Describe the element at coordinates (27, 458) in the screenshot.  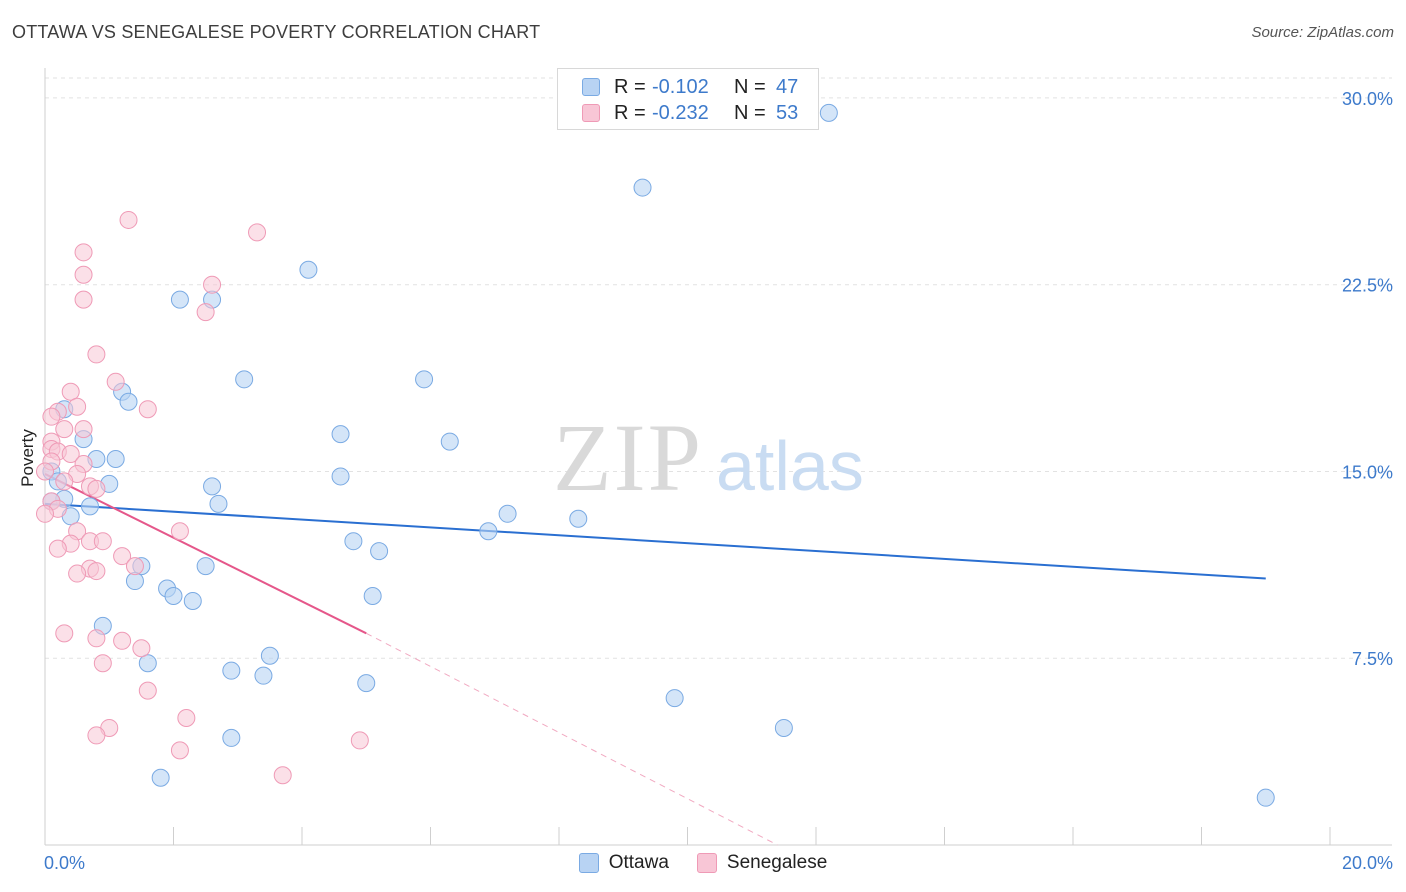
I see `y-axis-label: Poverty` at that location.